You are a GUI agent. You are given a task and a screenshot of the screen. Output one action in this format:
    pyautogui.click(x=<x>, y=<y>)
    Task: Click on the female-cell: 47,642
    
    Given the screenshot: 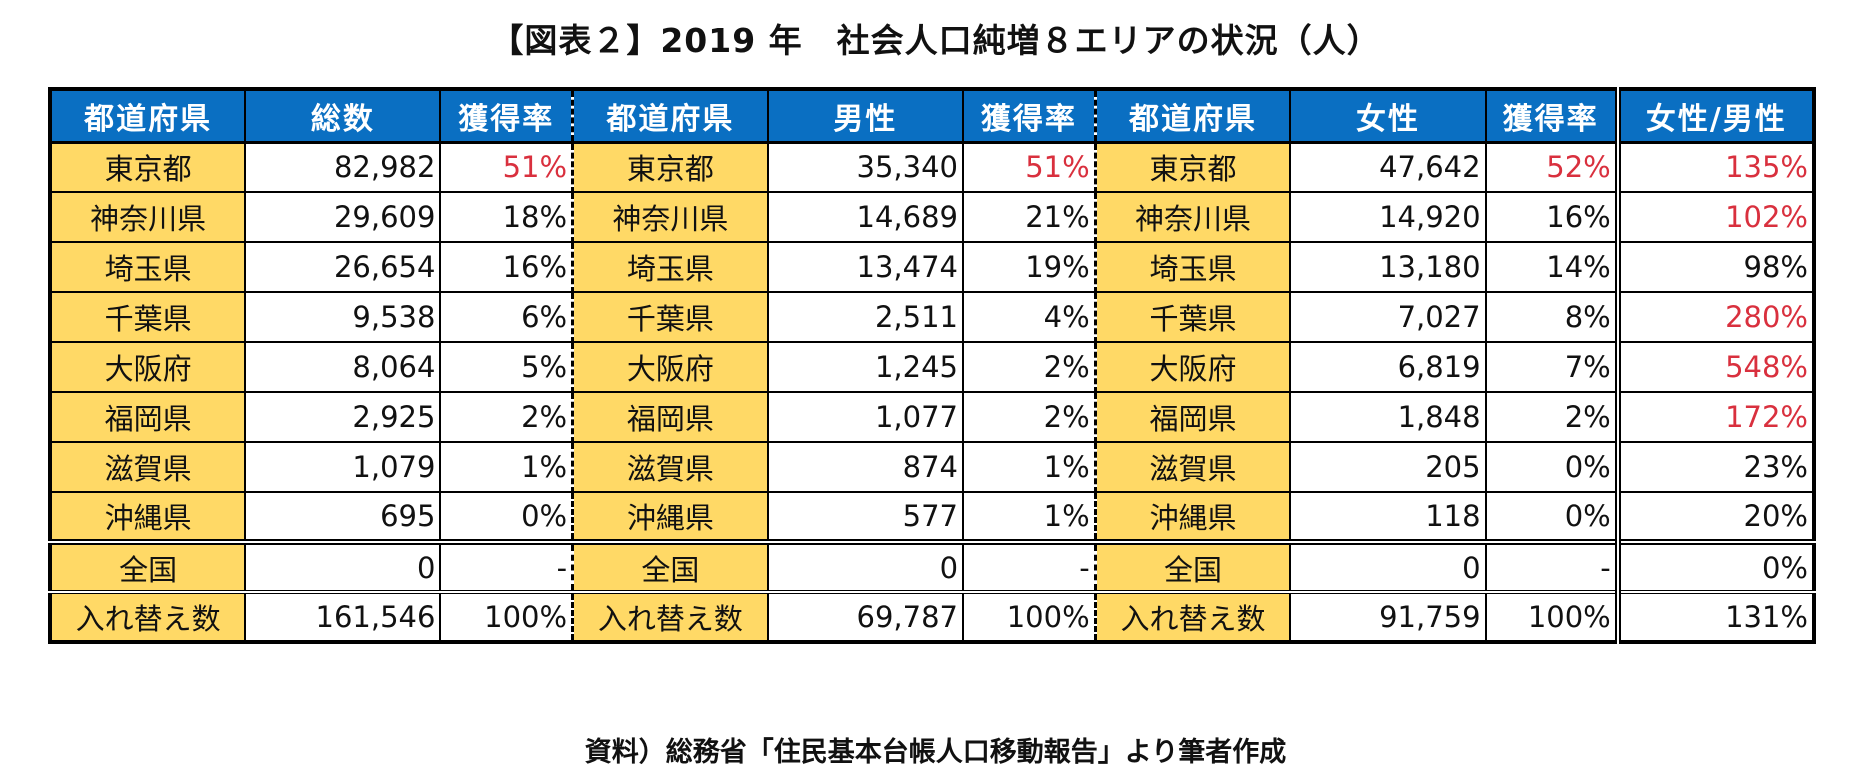 What is the action you would take?
    pyautogui.click(x=1388, y=166)
    